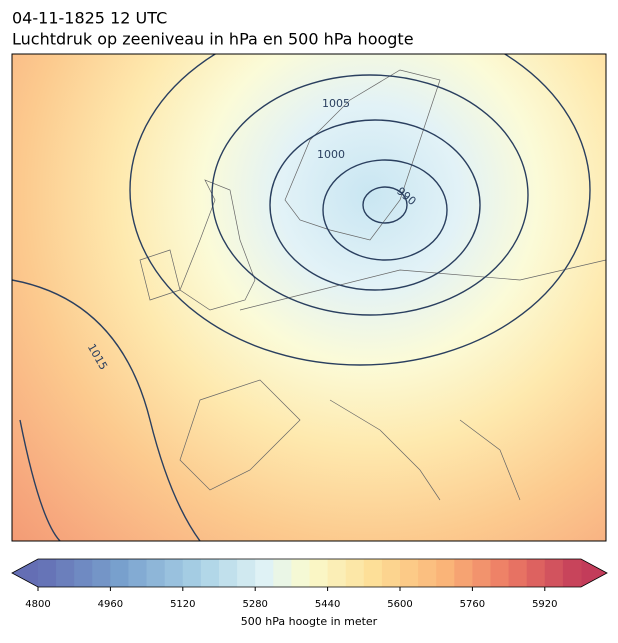 This screenshot has width=618, height=643. What do you see at coordinates (182, 604) in the screenshot?
I see `colorbar-tick-label: 5120` at bounding box center [182, 604].